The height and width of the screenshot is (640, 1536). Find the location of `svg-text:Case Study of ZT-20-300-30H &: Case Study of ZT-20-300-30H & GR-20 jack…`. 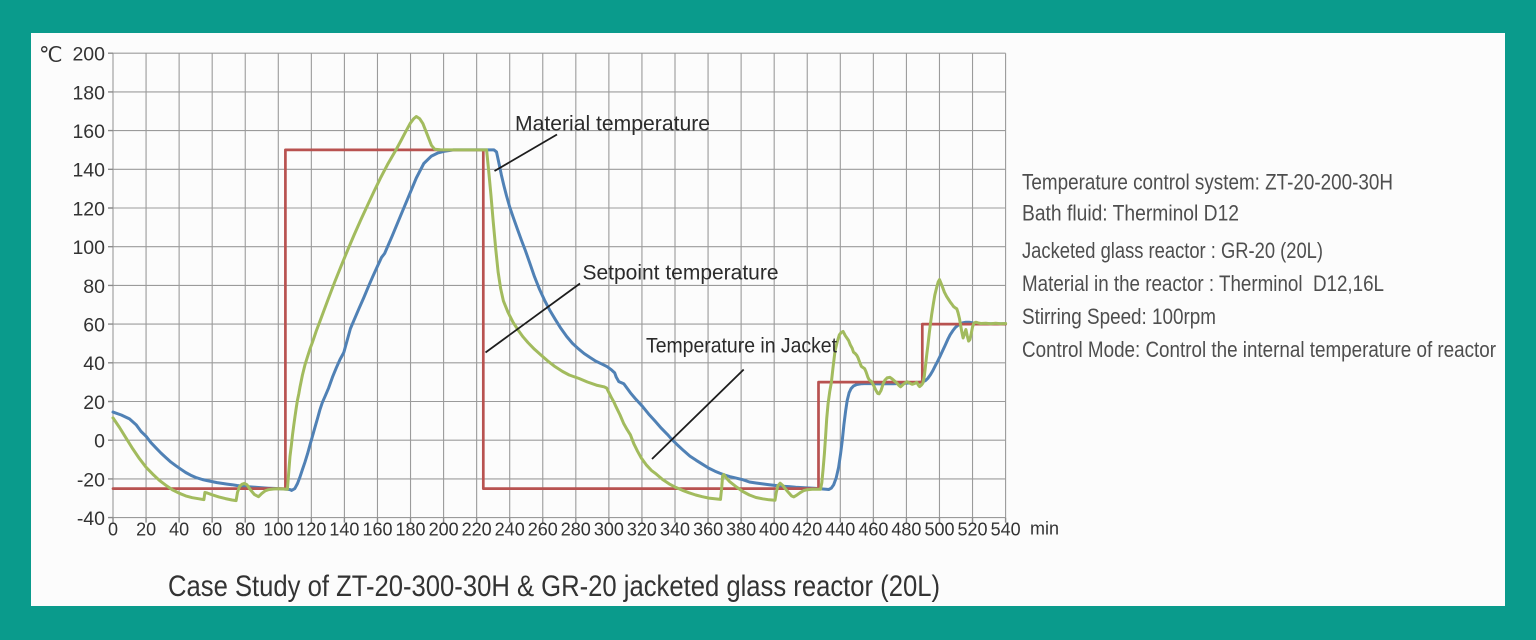

svg-text:Case Study of ZT-20-300-30H &: Case Study of ZT-20-300-30H & GR-20 jack… is located at coordinates (554, 586).